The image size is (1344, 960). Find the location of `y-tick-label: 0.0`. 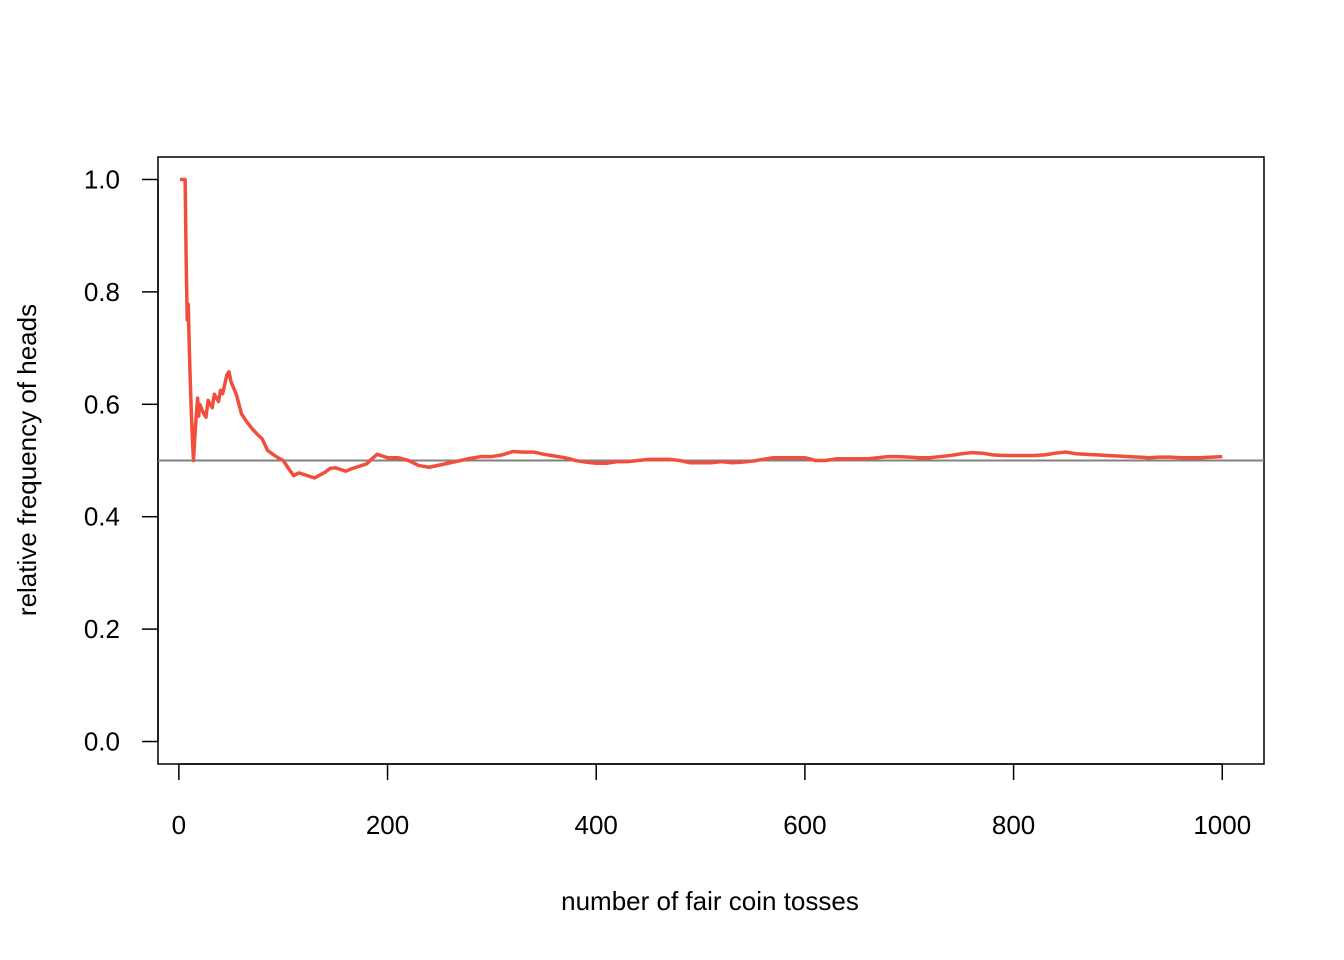

y-tick-label: 0.0 is located at coordinates (102, 742).